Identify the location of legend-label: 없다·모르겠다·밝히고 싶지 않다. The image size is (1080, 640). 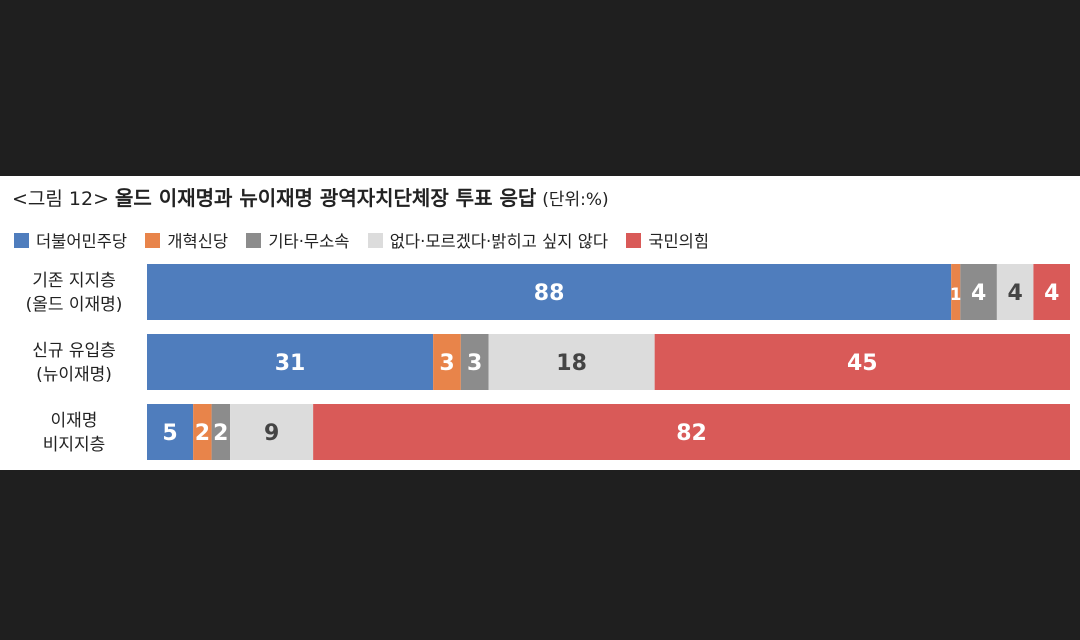
(499, 241).